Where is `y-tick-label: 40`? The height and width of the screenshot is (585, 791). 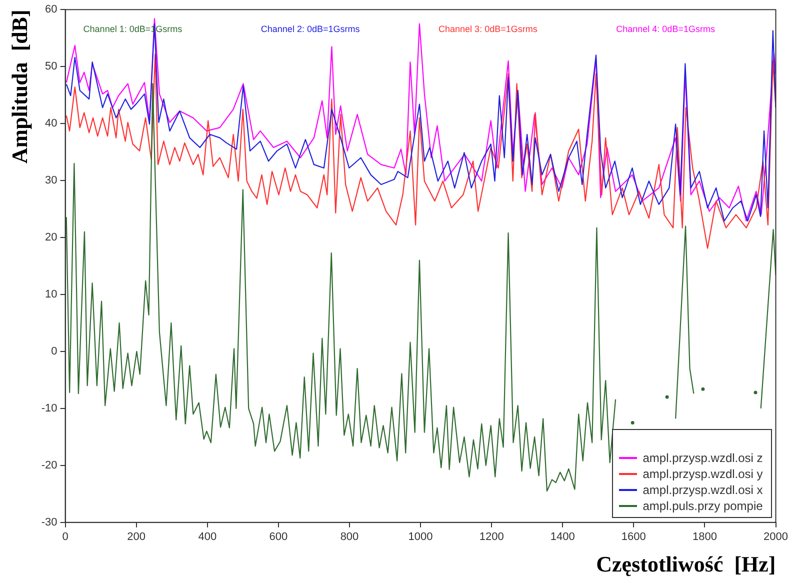
y-tick-label: 40 is located at coordinates (51, 124).